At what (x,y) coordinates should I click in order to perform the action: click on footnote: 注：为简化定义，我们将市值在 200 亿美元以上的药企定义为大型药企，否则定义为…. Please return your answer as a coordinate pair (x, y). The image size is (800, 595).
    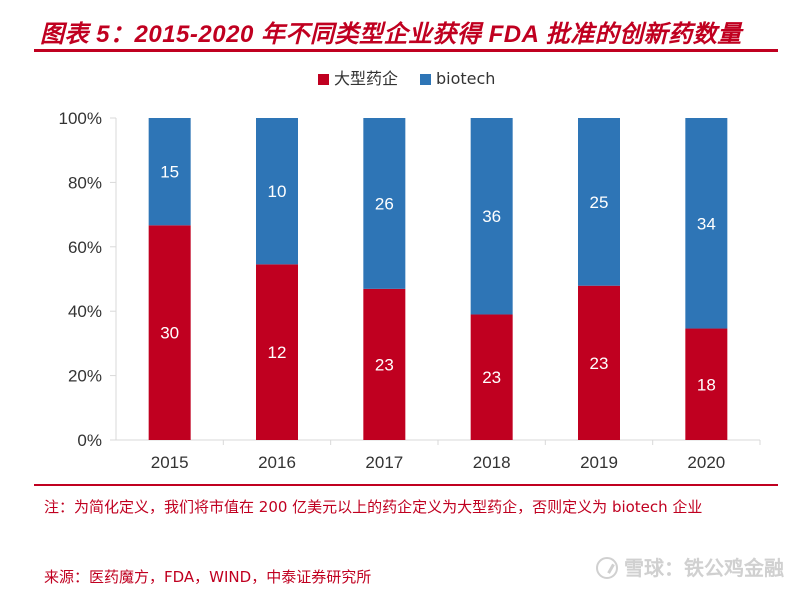
    Looking at the image, I should click on (373, 507).